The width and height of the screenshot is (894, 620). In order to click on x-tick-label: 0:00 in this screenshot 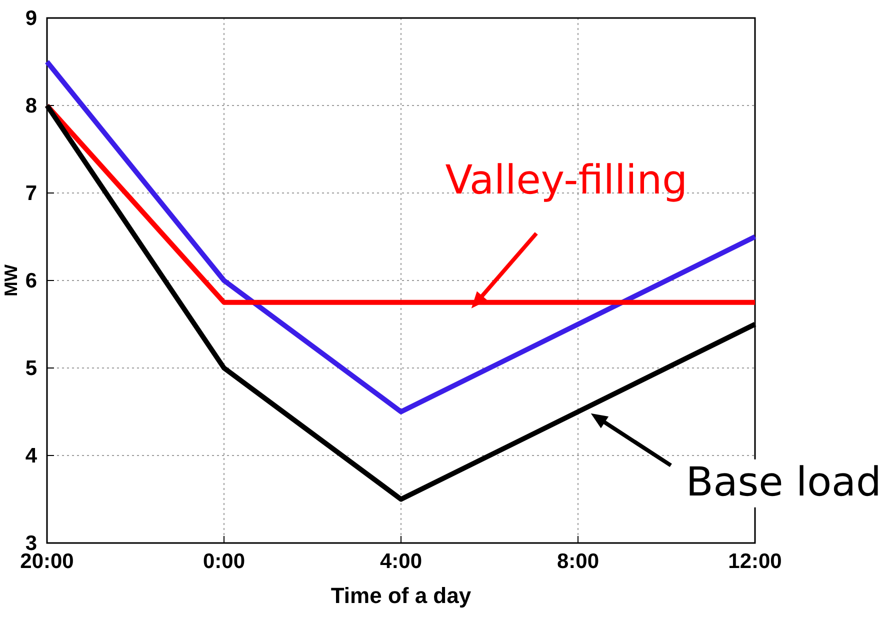, I will do `click(224, 561)`.